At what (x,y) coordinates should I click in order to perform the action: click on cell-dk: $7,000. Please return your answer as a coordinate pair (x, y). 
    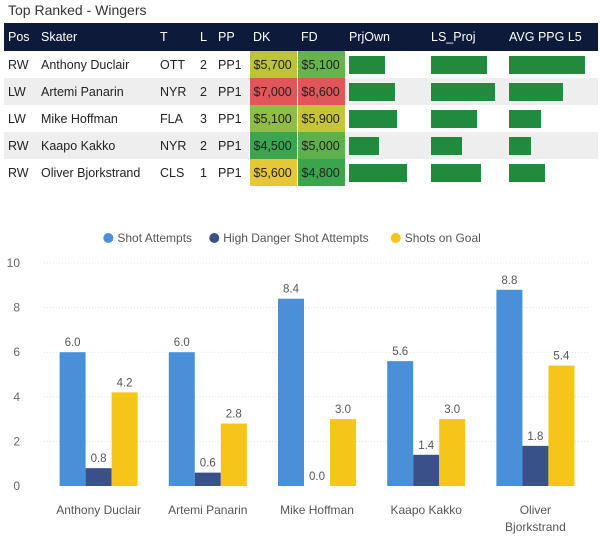
    Looking at the image, I should click on (272, 91).